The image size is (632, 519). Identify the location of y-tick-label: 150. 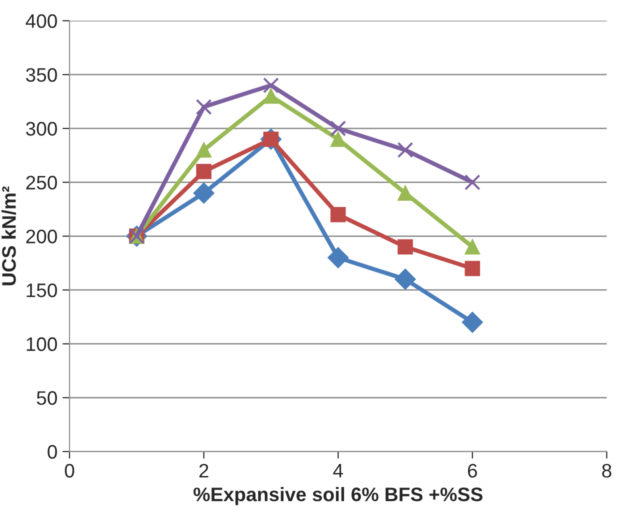
(41, 290).